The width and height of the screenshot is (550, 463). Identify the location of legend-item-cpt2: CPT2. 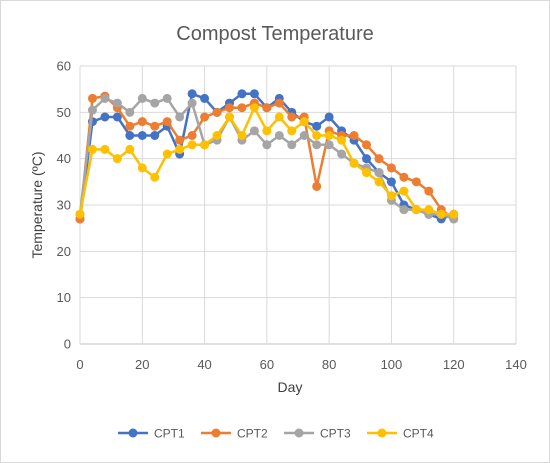
(234, 434).